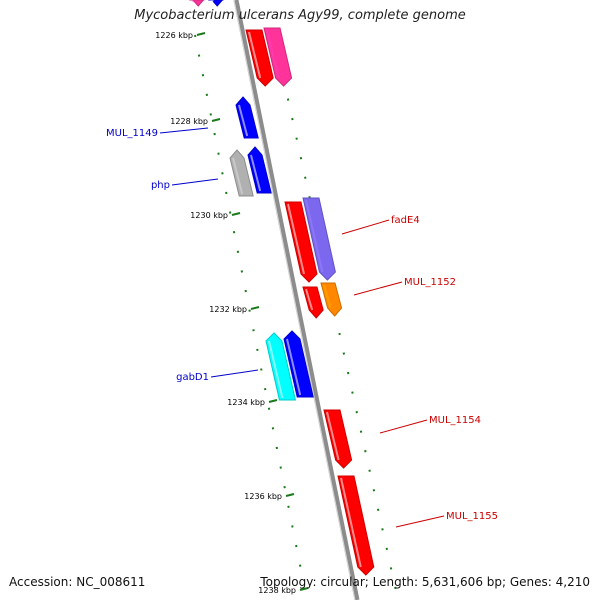 This screenshot has height=600, width=600. Describe the element at coordinates (327, 296) in the screenshot. I see `feature-orange-1-shade` at that location.